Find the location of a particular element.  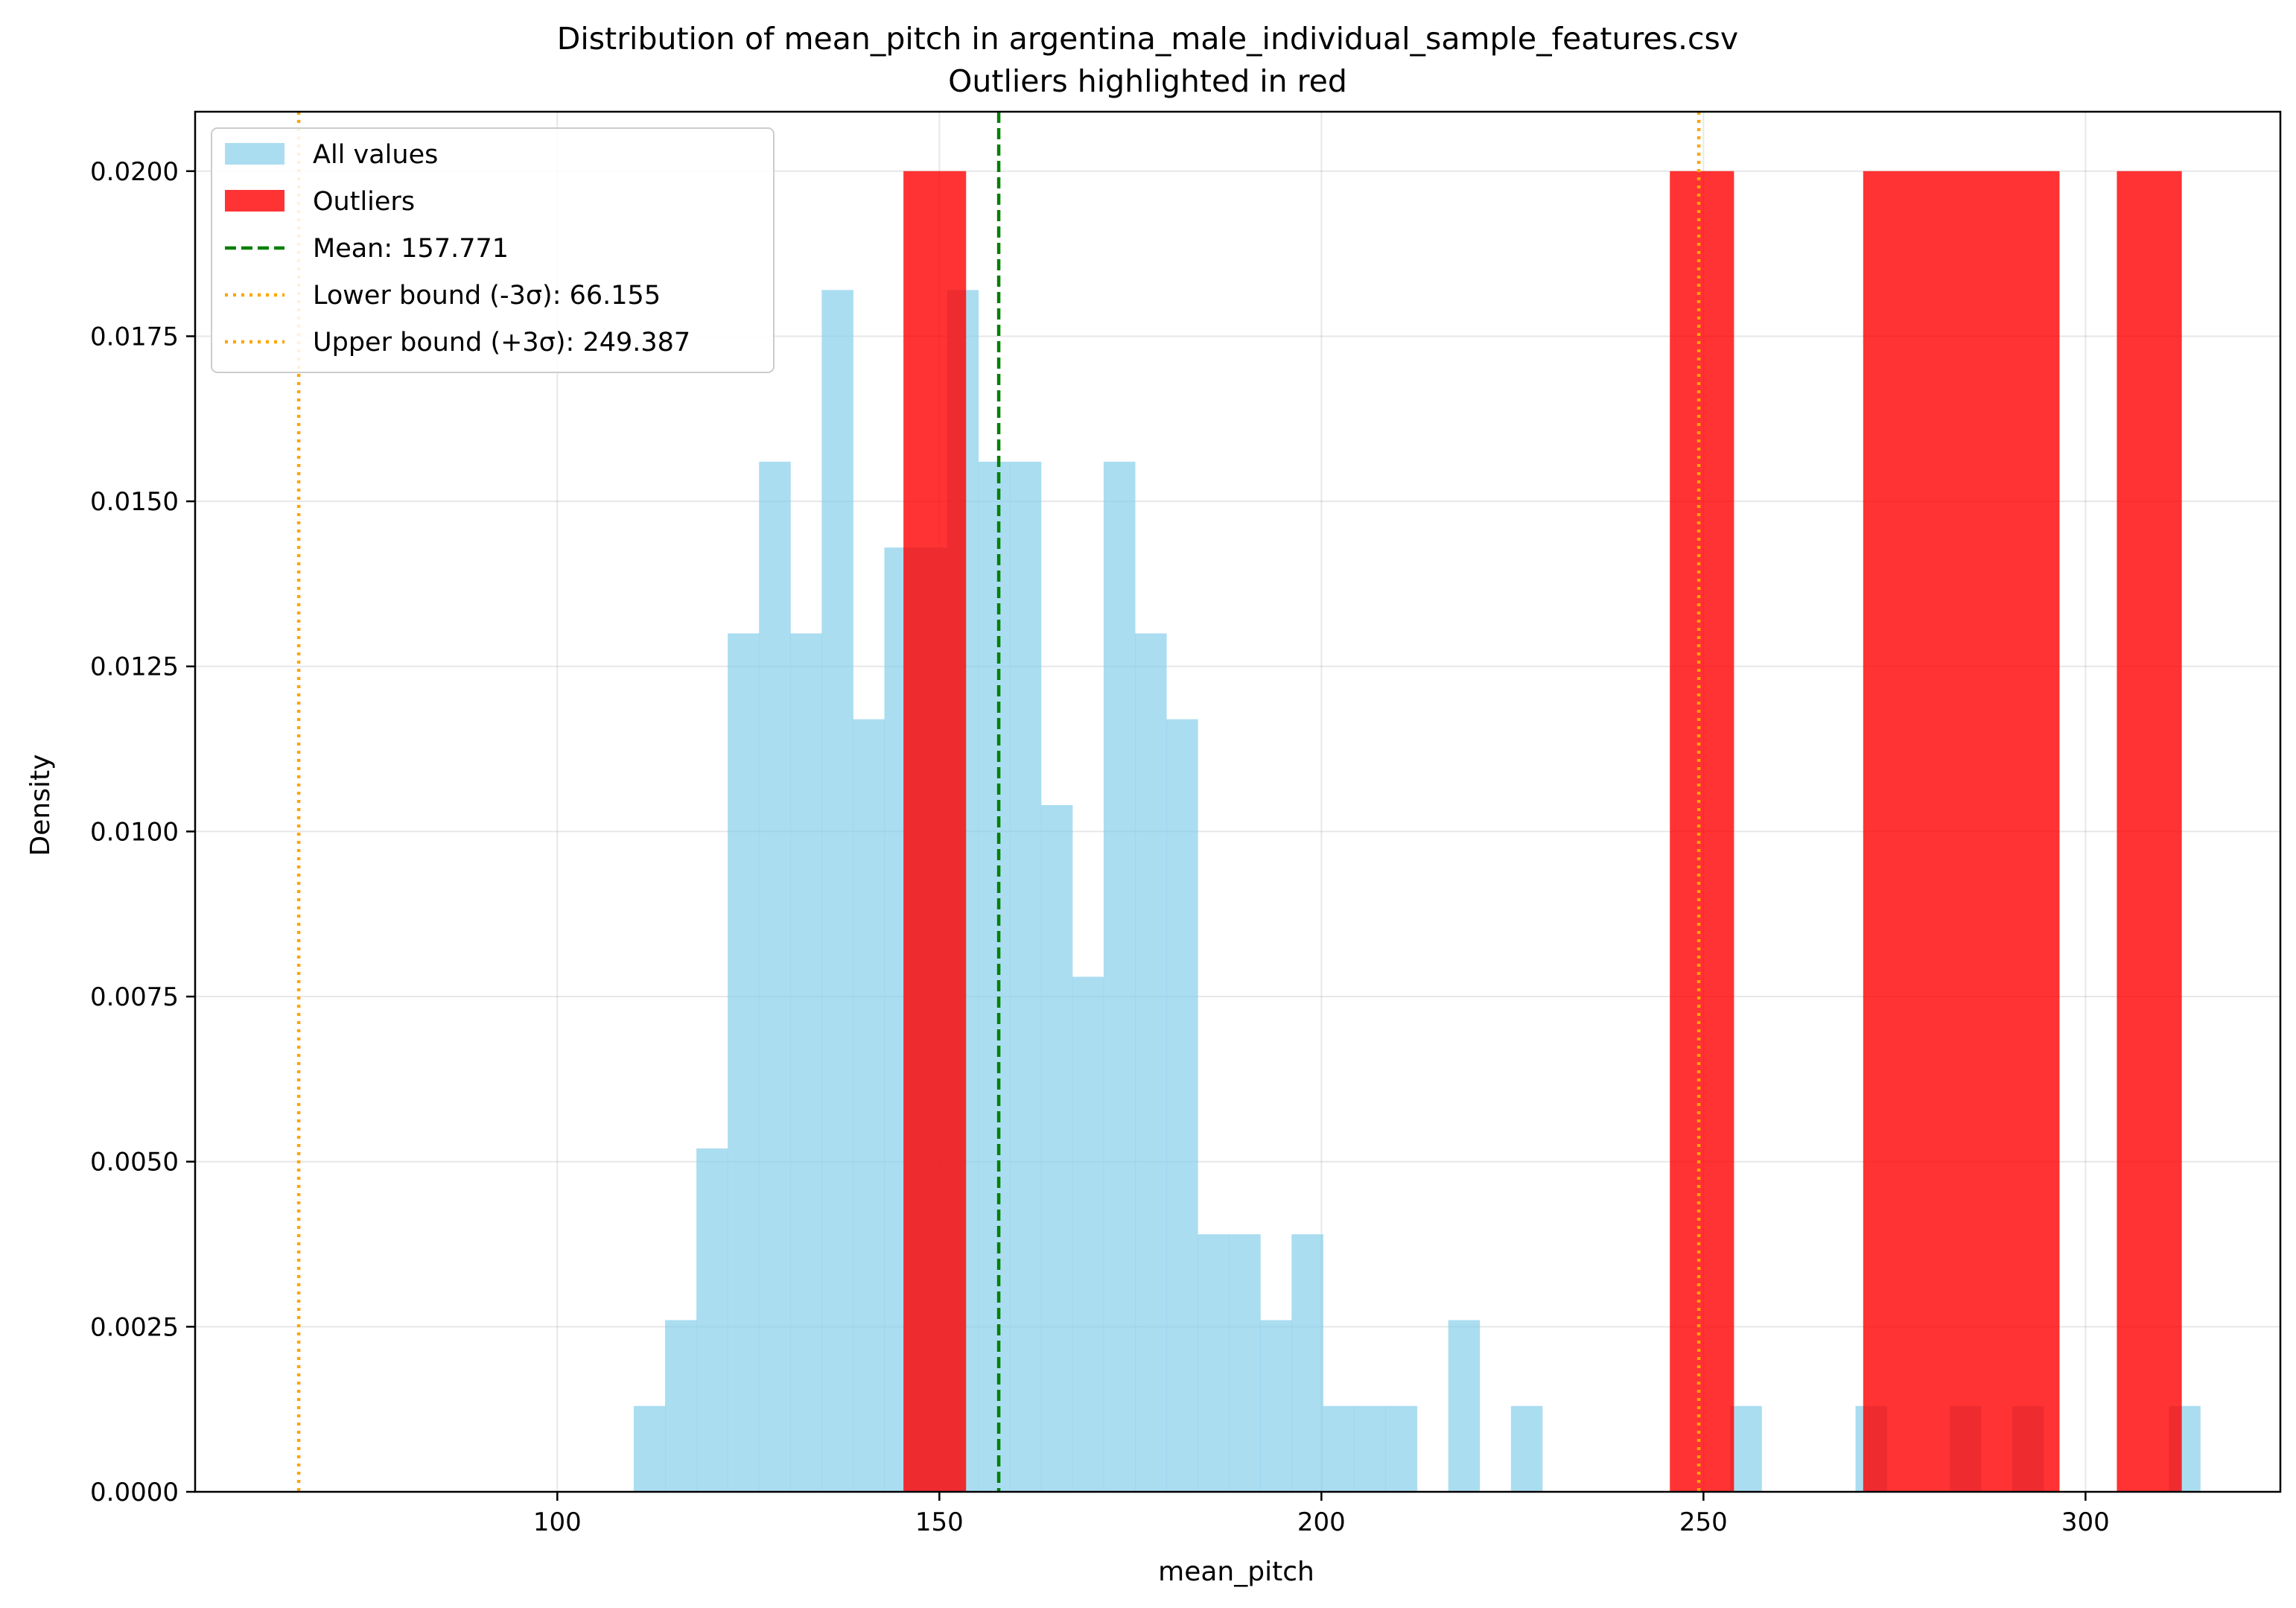

legend-swatch-outliers is located at coordinates (254, 201).